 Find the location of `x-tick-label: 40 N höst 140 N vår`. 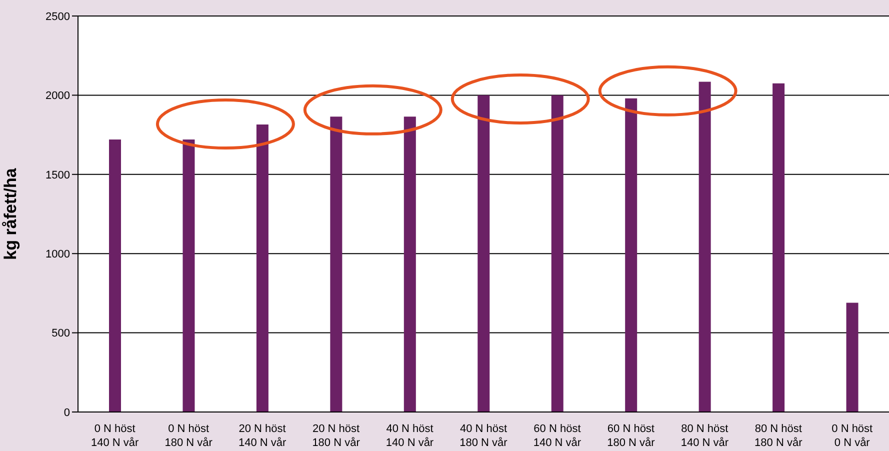

x-tick-label: 40 N höst 140 N vår is located at coordinates (410, 436).